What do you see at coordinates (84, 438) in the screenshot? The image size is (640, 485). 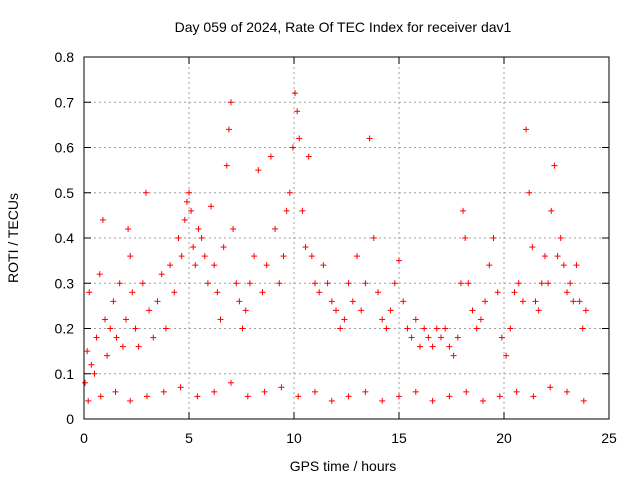 I see `x-tick-label: 0` at bounding box center [84, 438].